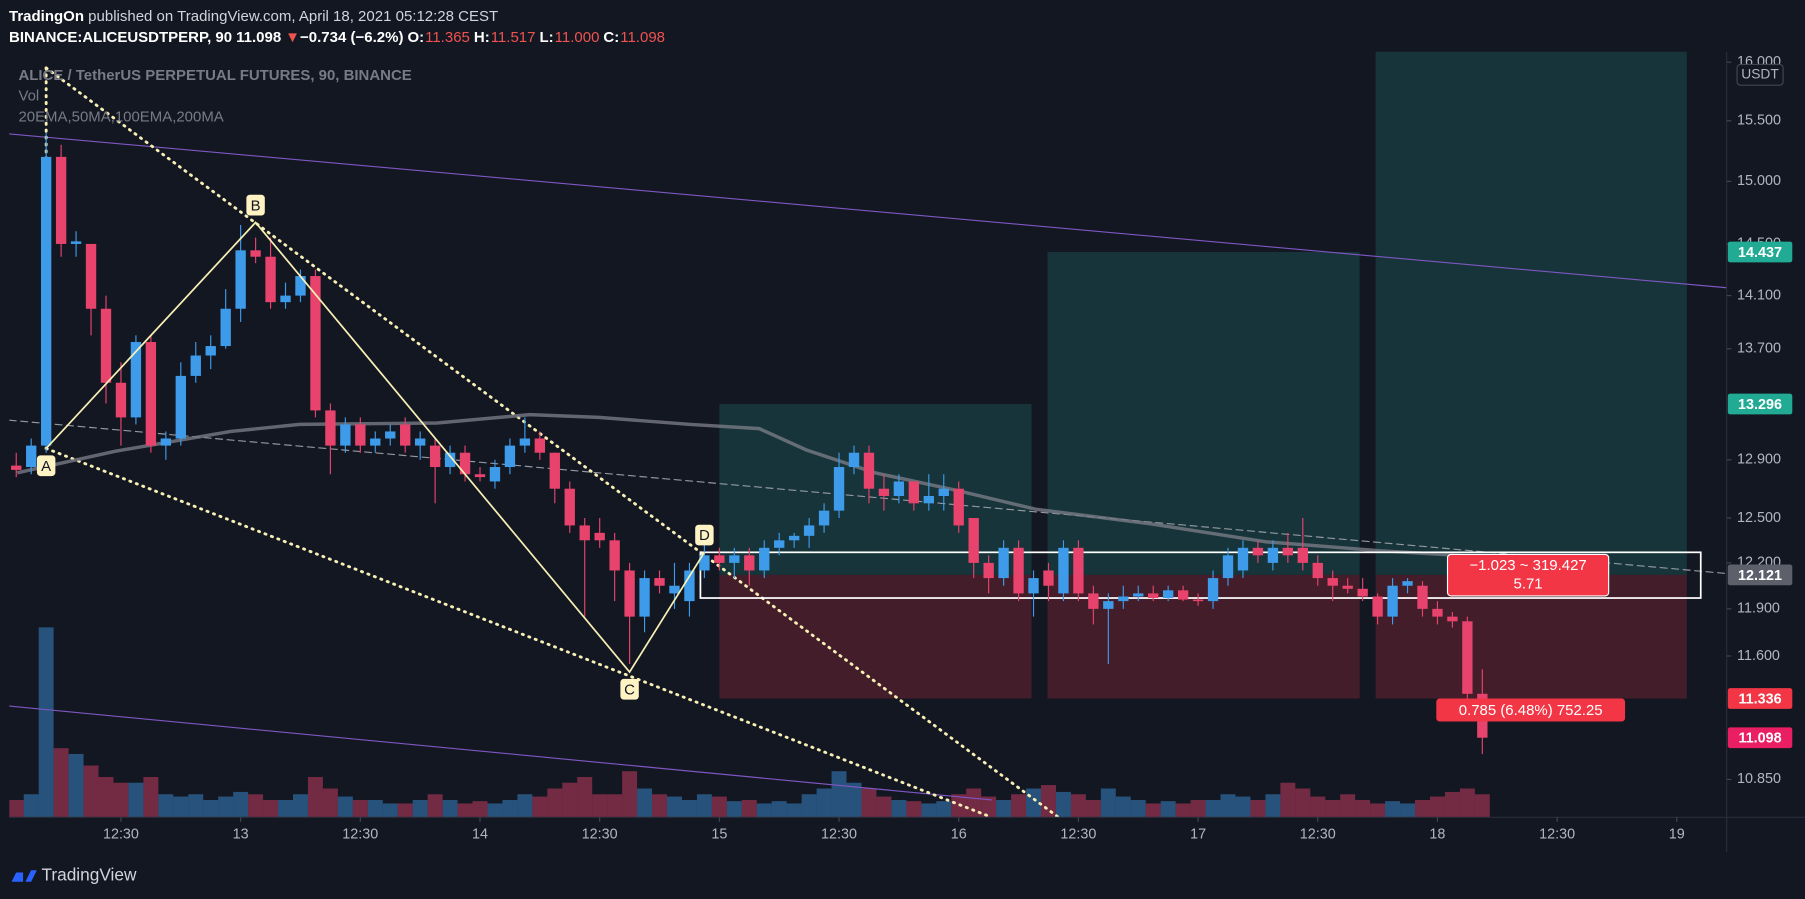  What do you see at coordinates (1759, 181) in the screenshot?
I see `y-tick-label: 15.000` at bounding box center [1759, 181].